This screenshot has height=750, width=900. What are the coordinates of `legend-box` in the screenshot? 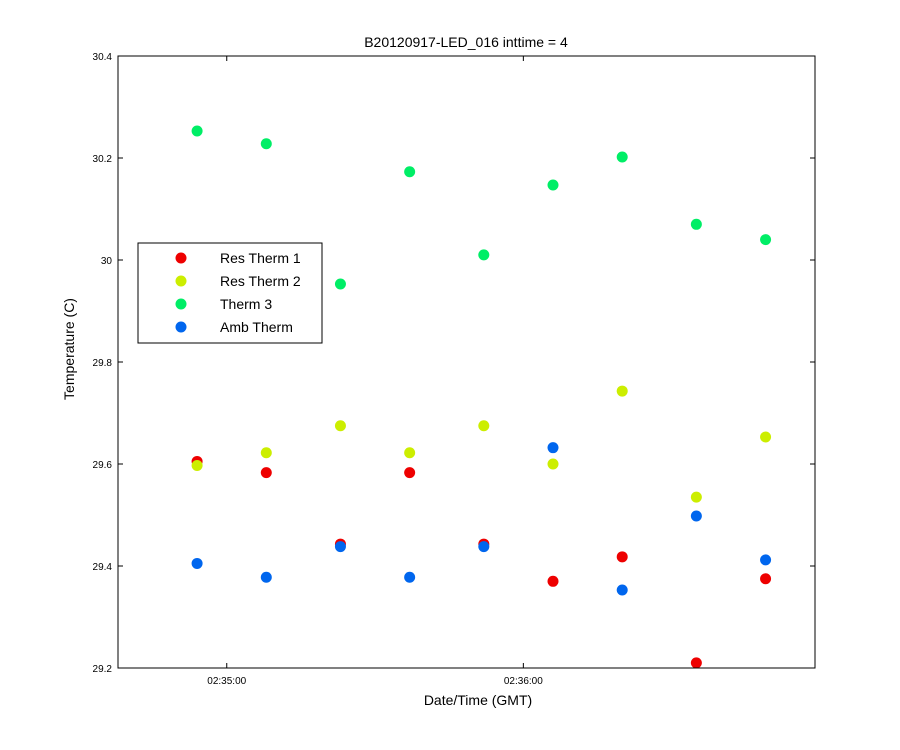 It's located at (230, 293).